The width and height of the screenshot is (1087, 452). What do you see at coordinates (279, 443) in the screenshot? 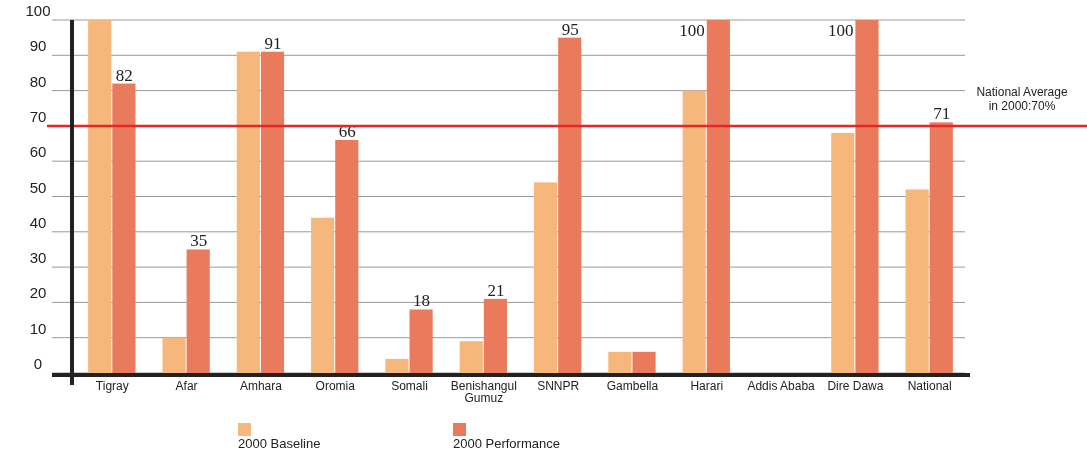
I see `legend-label: 2000 Baseline` at bounding box center [279, 443].